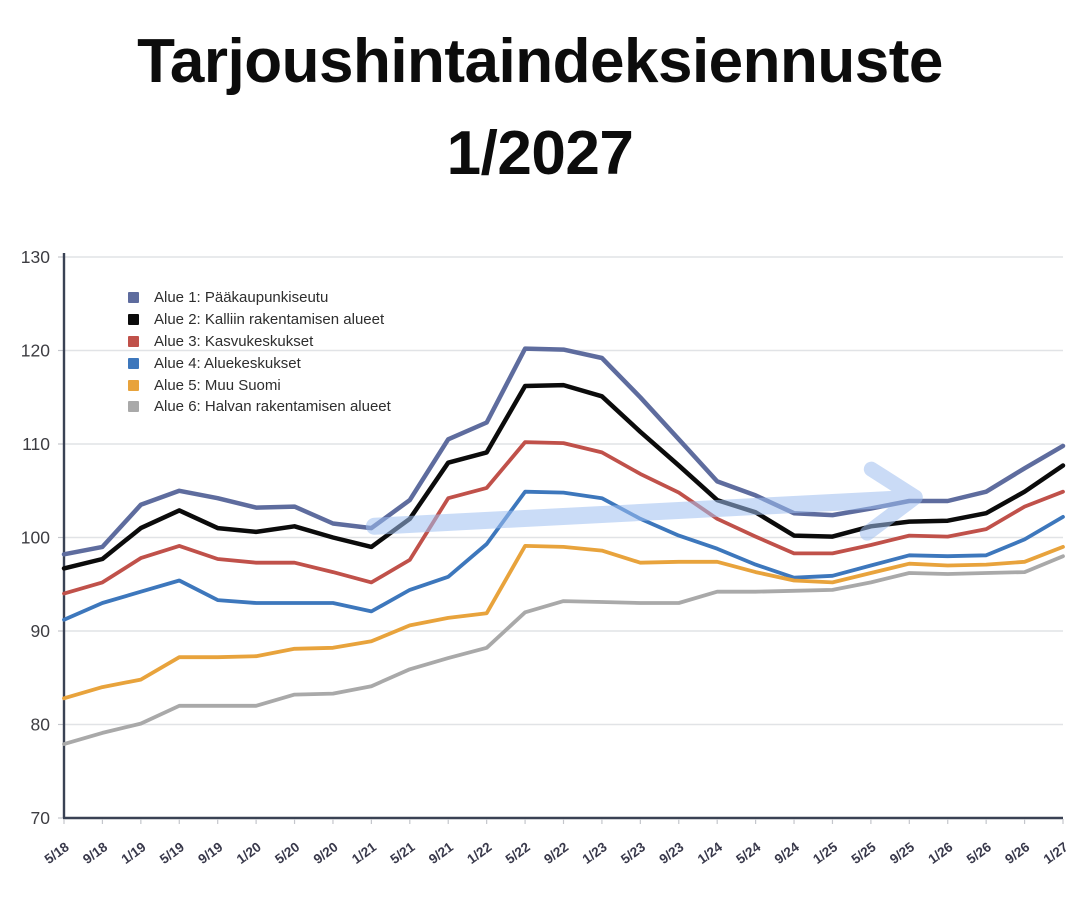  I want to click on x-axis-tick-label: 5/24, so click(748, 853).